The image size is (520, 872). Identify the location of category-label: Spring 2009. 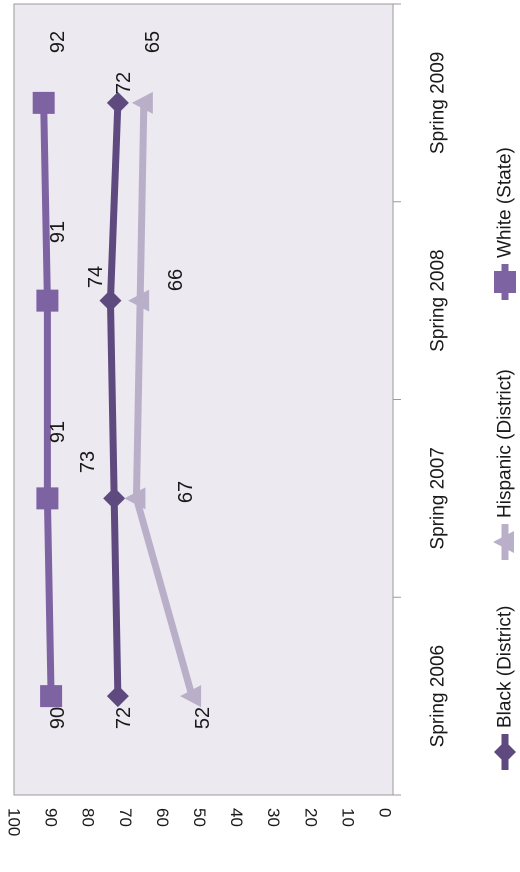
(438, 103).